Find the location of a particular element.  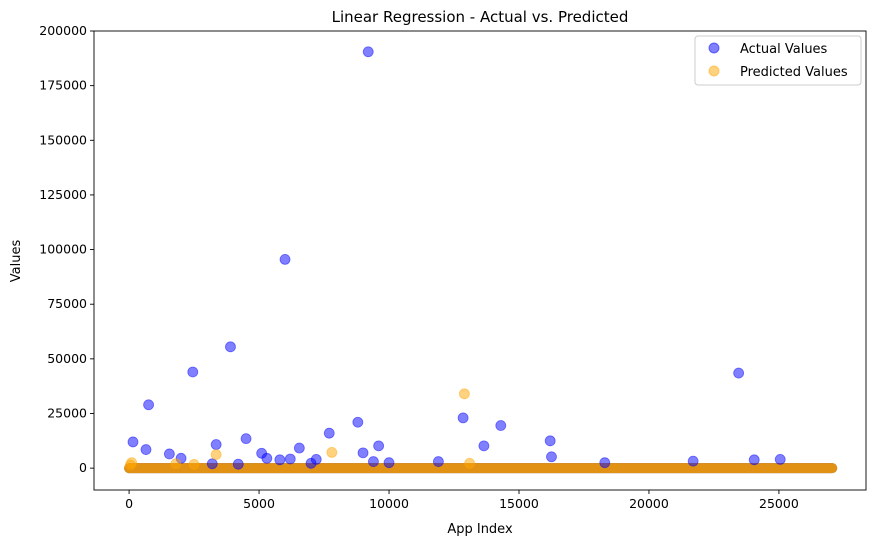

x-tick-label: 15000 is located at coordinates (519, 503).